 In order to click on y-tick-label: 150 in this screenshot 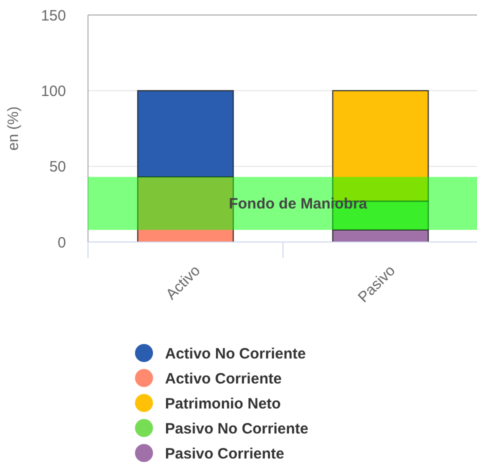, I will do `click(53, 15)`.